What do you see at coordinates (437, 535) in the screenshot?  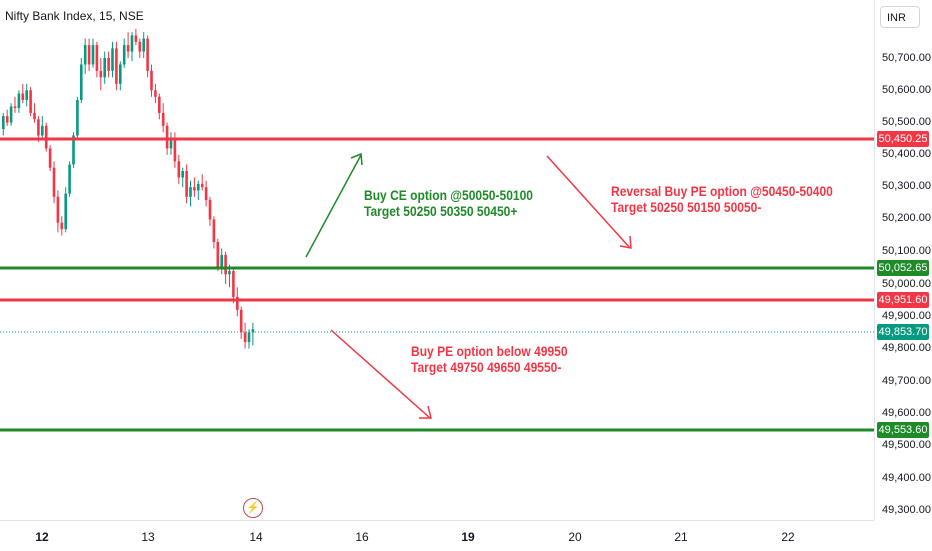 I see `time-axis` at bounding box center [437, 535].